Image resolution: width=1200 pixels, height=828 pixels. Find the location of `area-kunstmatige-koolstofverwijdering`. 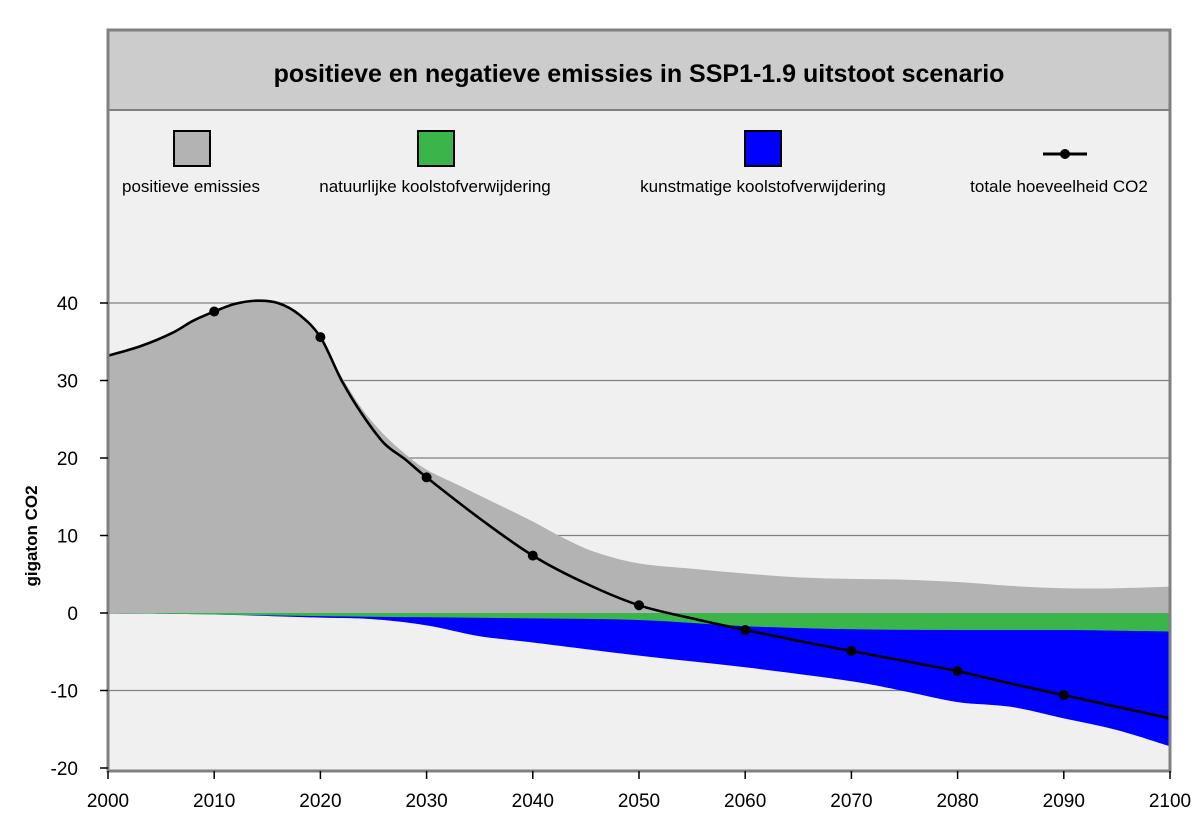

area-kunstmatige-koolstofverwijdering is located at coordinates (639, 680).